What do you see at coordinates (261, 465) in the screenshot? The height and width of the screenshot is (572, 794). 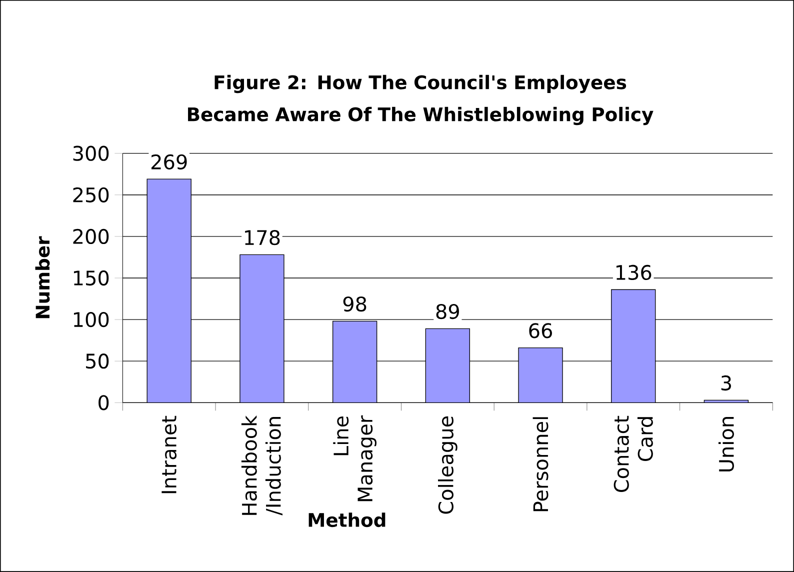 I see `x-tick-label: Handbook /Induction` at bounding box center [261, 465].